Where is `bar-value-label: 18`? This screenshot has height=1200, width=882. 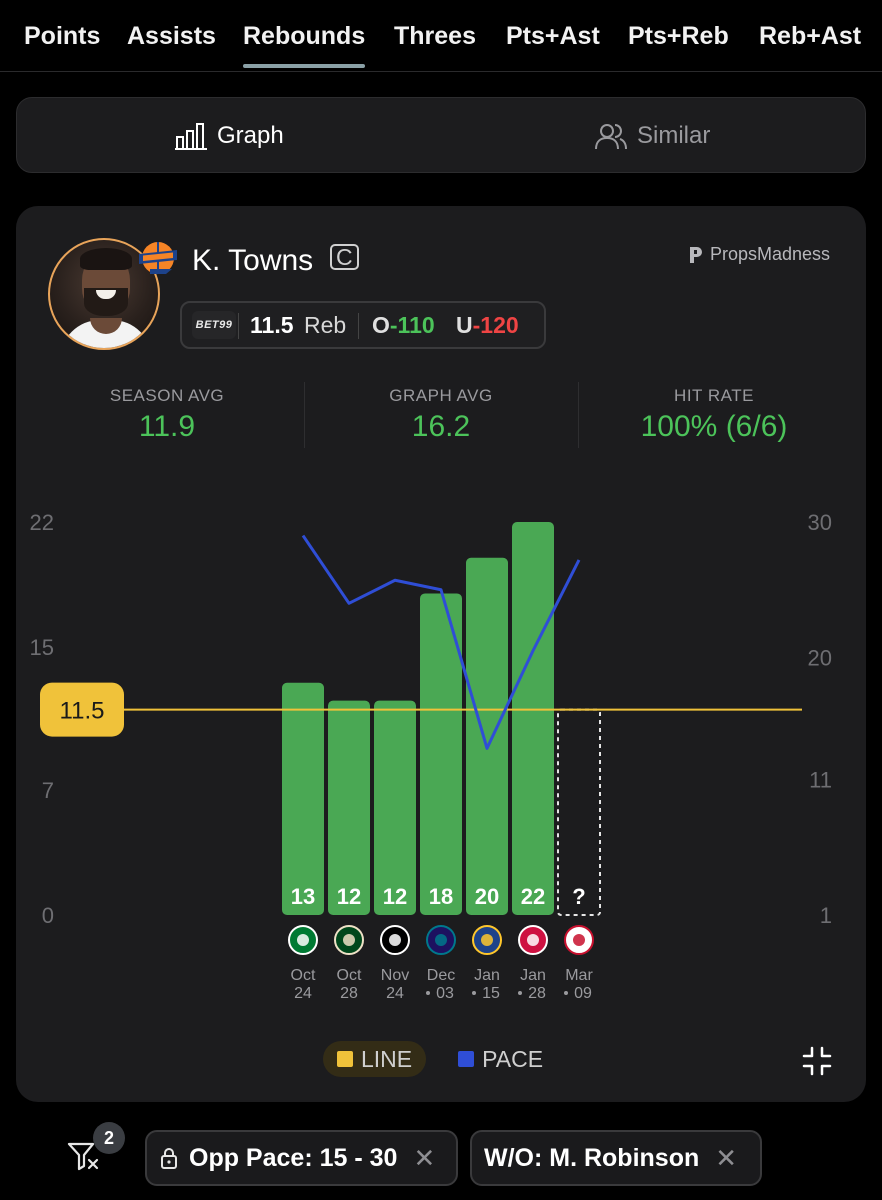 bar-value-label: 18 is located at coordinates (441, 896).